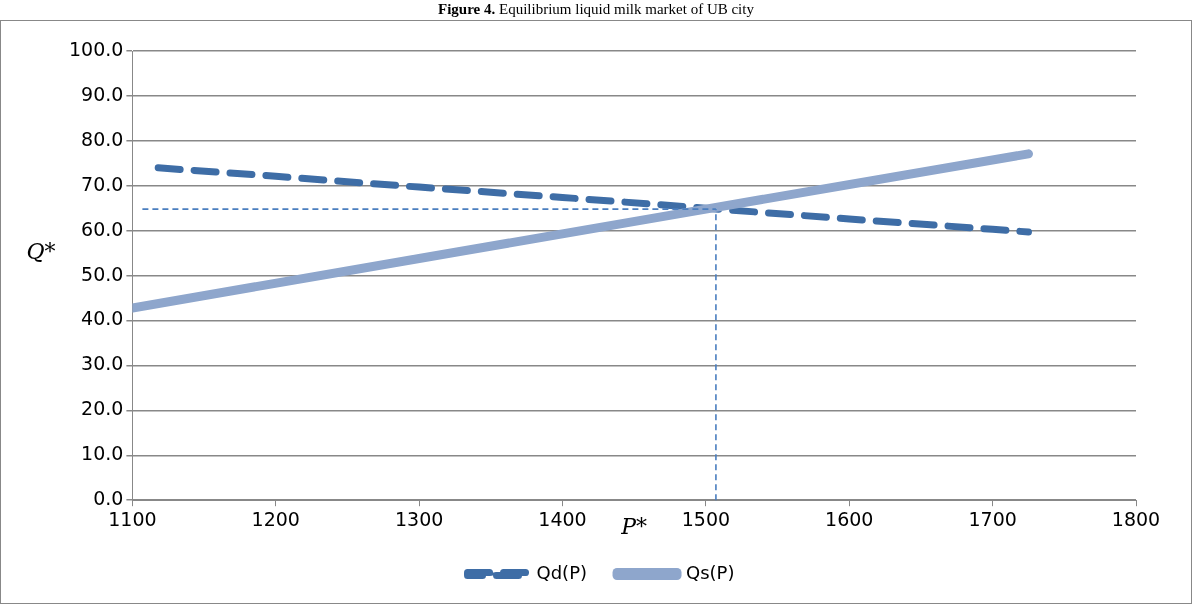 The height and width of the screenshot is (605, 1192). Describe the element at coordinates (275, 518) in the screenshot. I see `x-tick-label: 1200` at that location.